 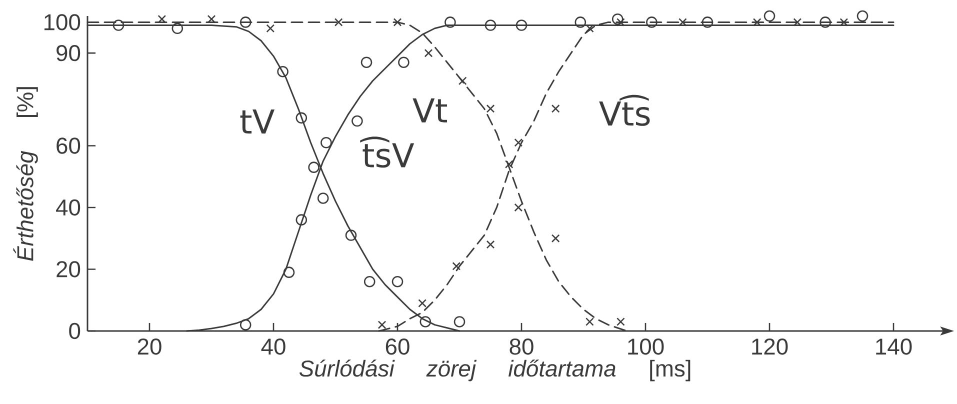 What do you see at coordinates (430, 110) in the screenshot?
I see `series-label: Vt` at bounding box center [430, 110].